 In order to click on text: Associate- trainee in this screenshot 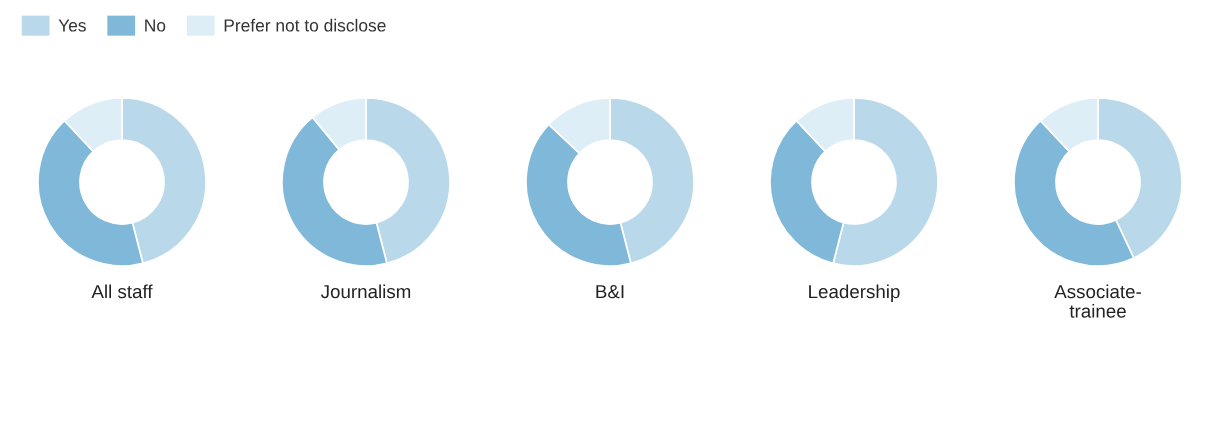, I will do `click(1097, 301)`.